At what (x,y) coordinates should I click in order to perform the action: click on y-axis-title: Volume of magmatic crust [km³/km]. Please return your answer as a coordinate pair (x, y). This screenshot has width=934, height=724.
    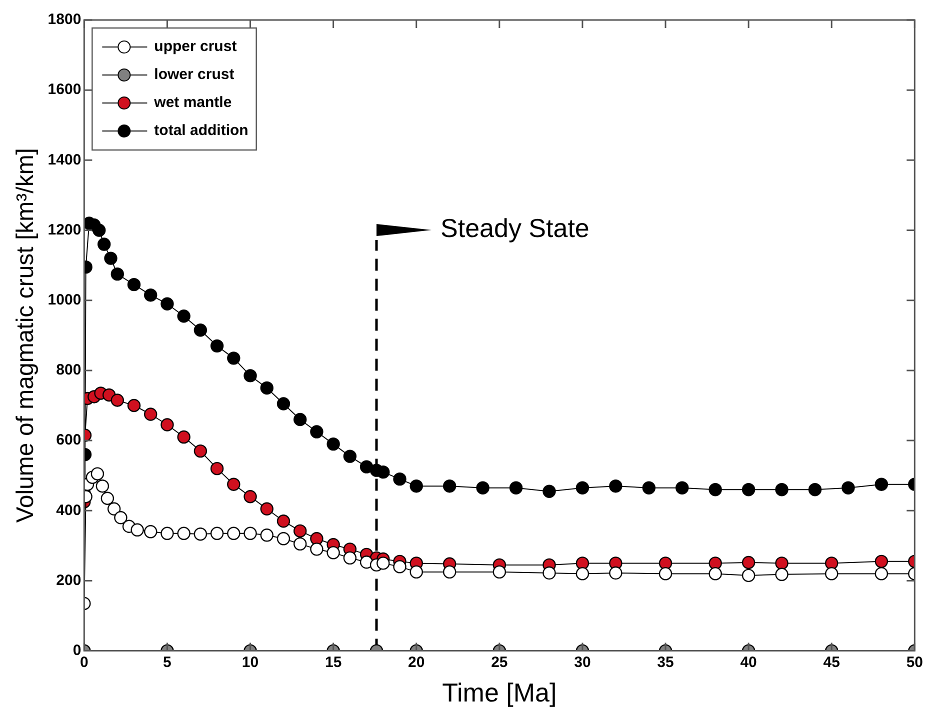
    Looking at the image, I should click on (26, 335).